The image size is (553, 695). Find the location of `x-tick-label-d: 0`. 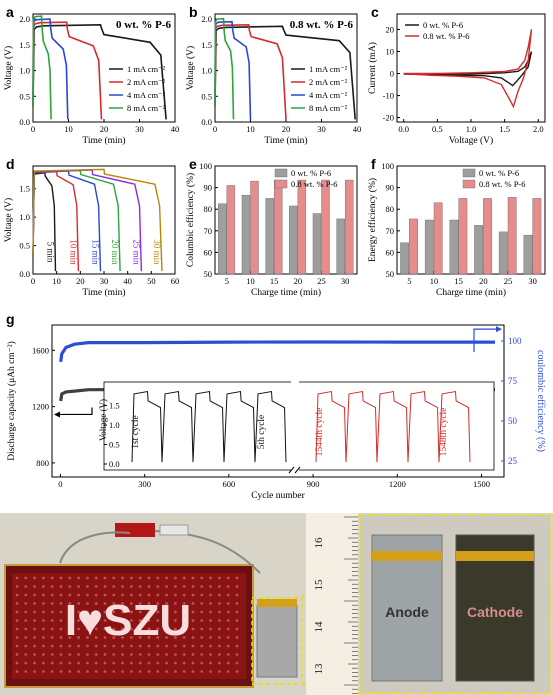

x-tick-label-d: 0 is located at coordinates (33, 281).